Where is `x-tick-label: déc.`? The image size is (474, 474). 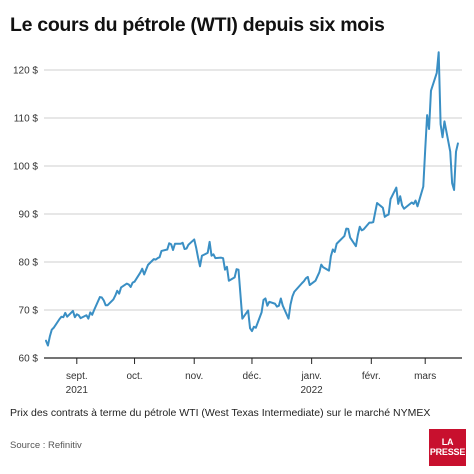 x-tick-label: déc. is located at coordinates (252, 376).